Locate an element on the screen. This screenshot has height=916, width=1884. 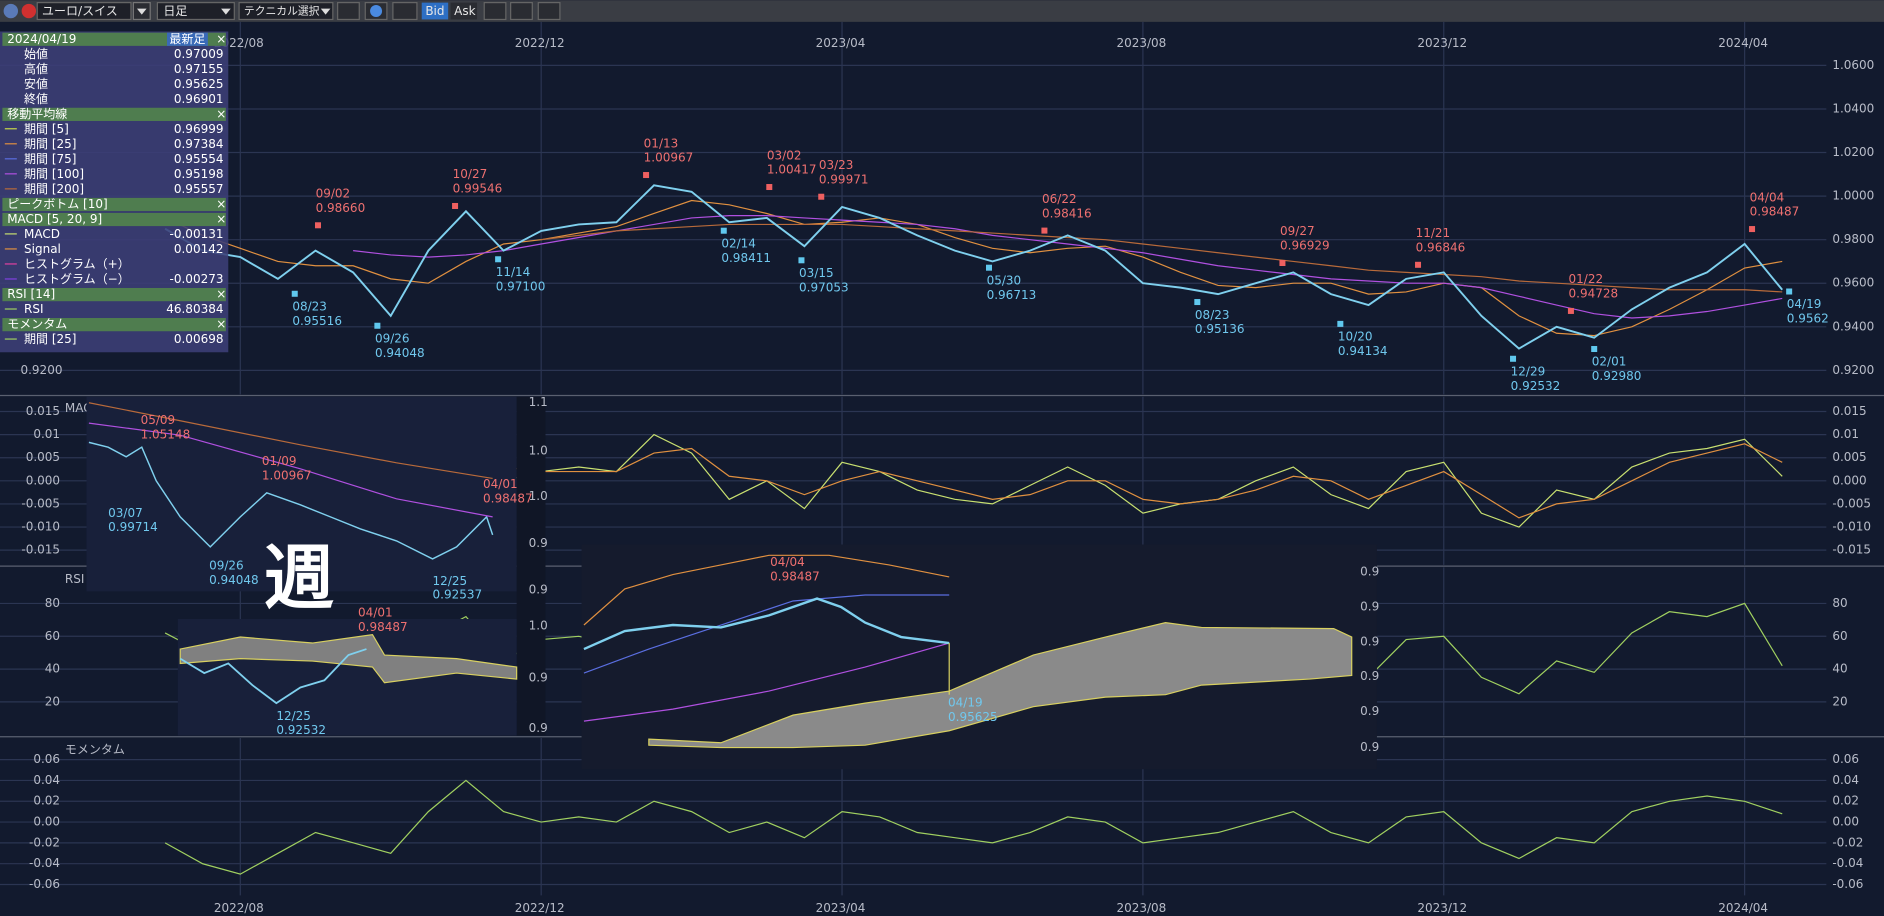
row-label: MACD is located at coordinates (42, 234).